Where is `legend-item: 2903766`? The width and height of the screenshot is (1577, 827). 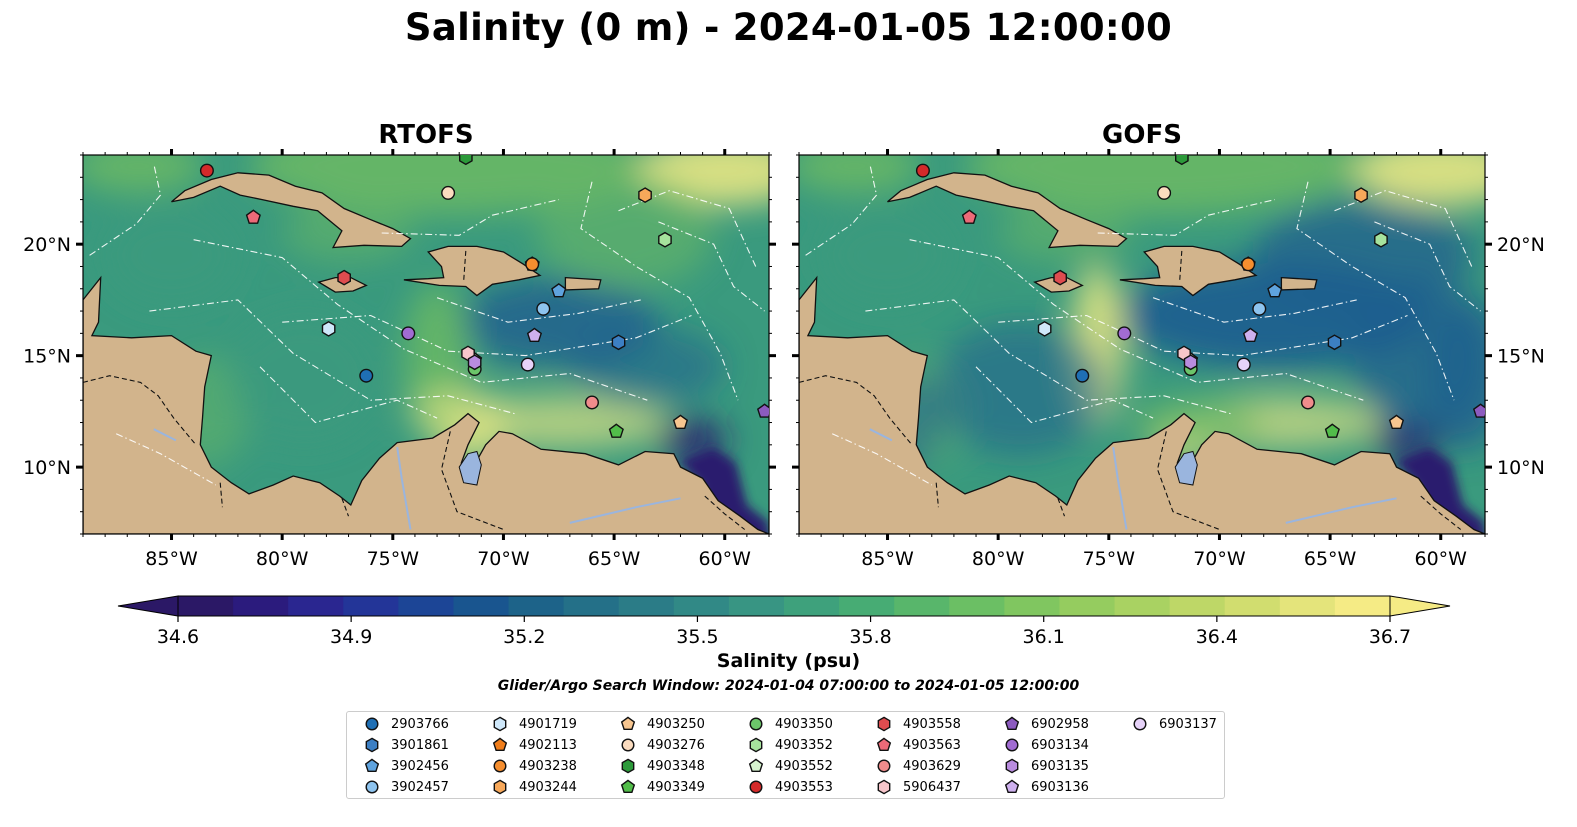 legend-item: 2903766 is located at coordinates (405, 724).